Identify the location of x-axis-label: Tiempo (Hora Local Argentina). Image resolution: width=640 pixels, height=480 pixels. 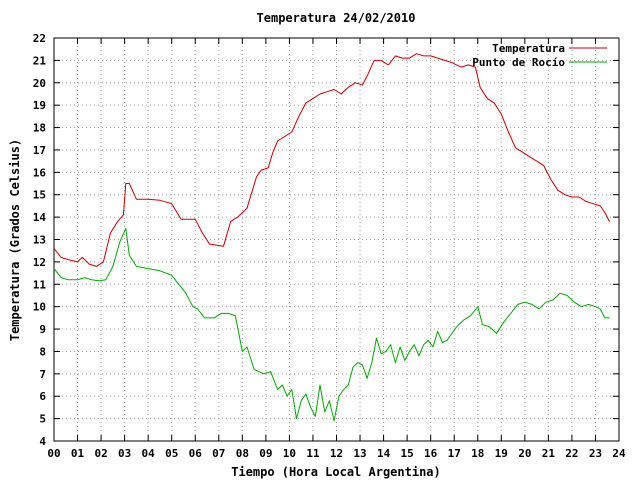
(336, 472).